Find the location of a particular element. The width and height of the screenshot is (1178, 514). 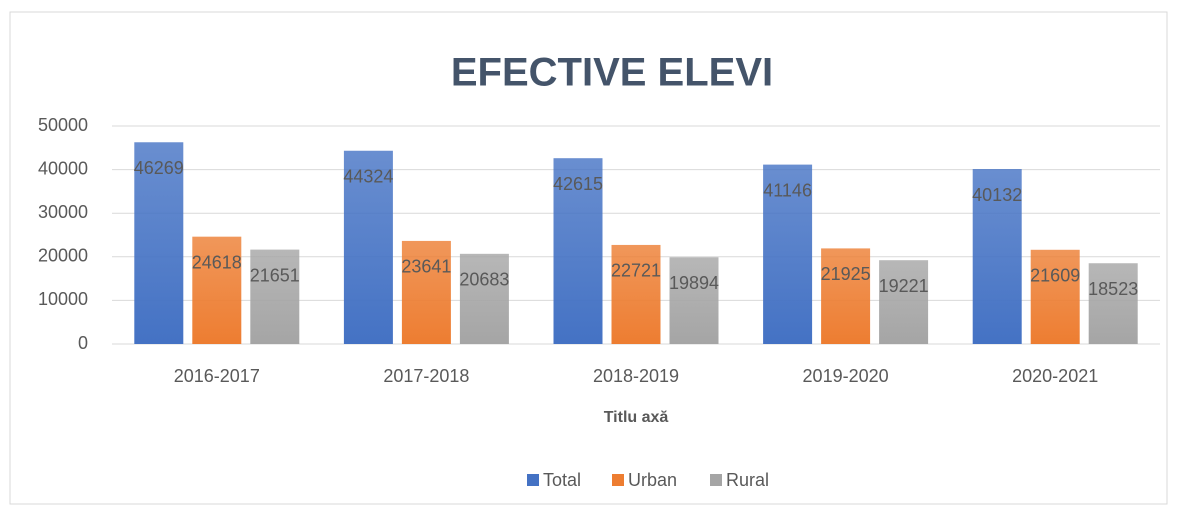

data-label: 44324 is located at coordinates (368, 176).